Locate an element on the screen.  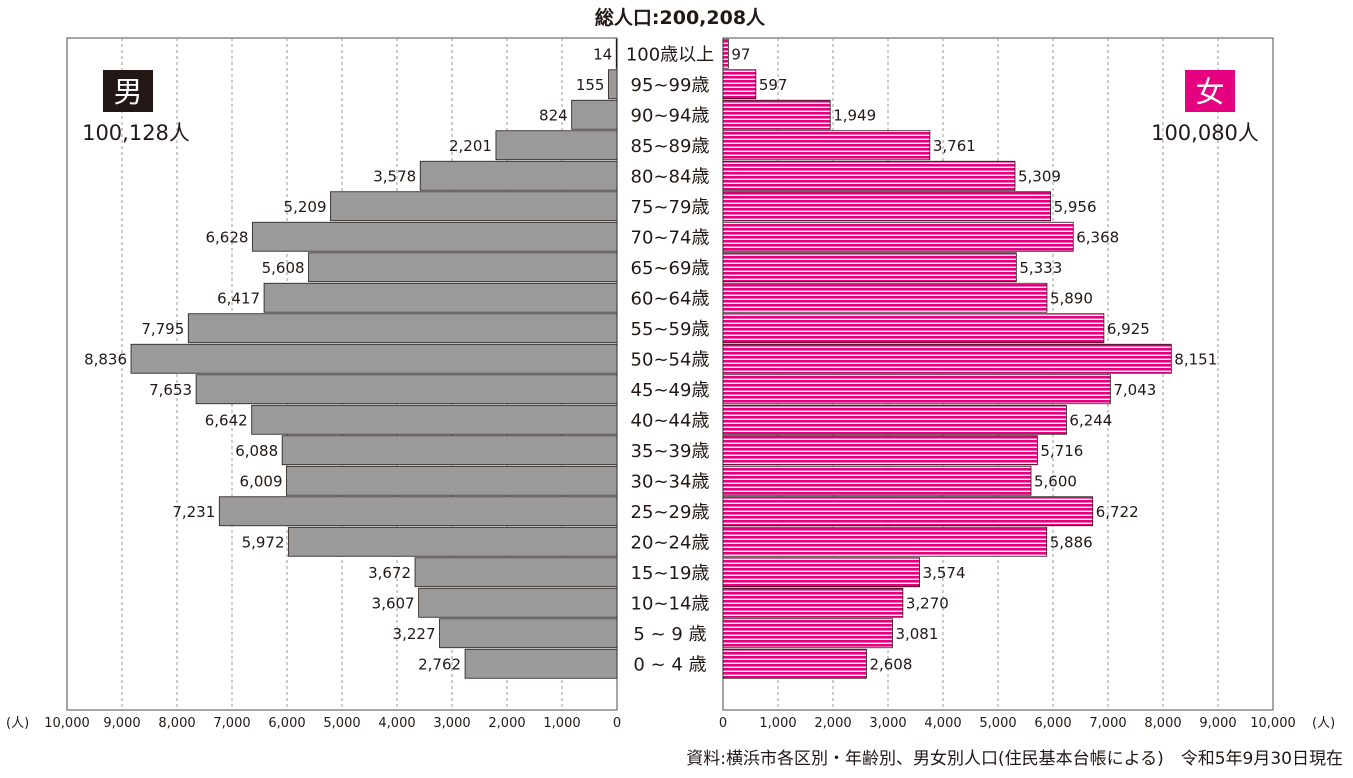
age-category-label: 35~39歳 is located at coordinates (670, 451).